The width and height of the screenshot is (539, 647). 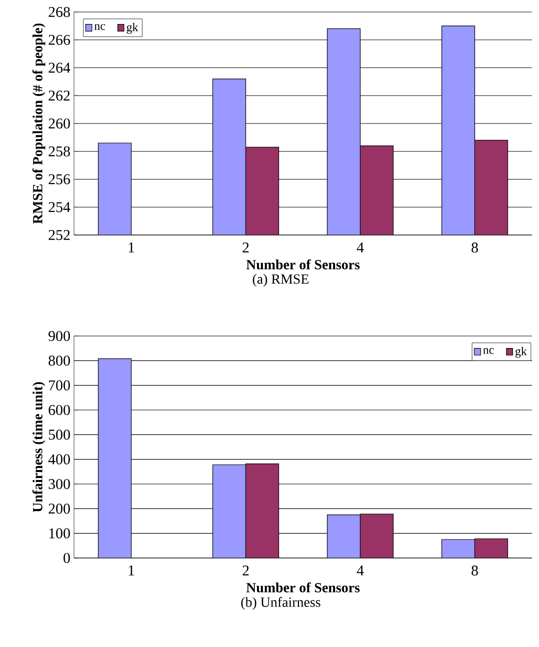 I want to click on text: (b) Unfairness, so click(x=280, y=603).